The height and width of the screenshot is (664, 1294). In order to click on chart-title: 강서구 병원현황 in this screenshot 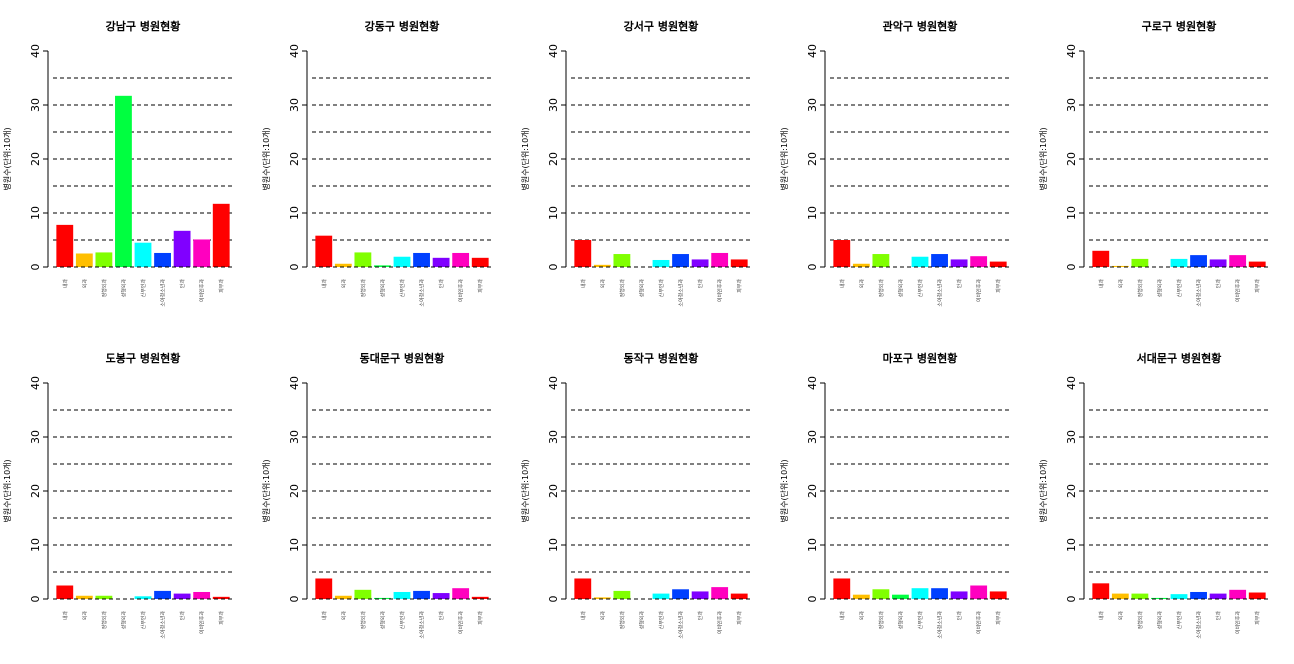, I will do `click(661, 26)`.